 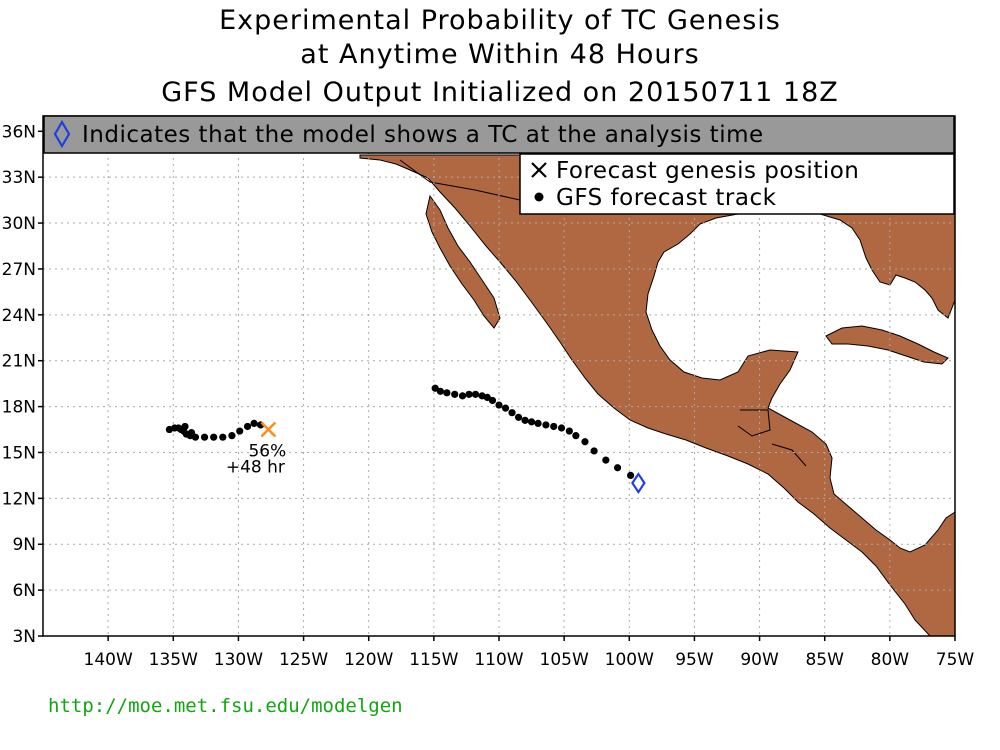 What do you see at coordinates (19, 362) in the screenshot?
I see `lat-tick-label: 21N` at bounding box center [19, 362].